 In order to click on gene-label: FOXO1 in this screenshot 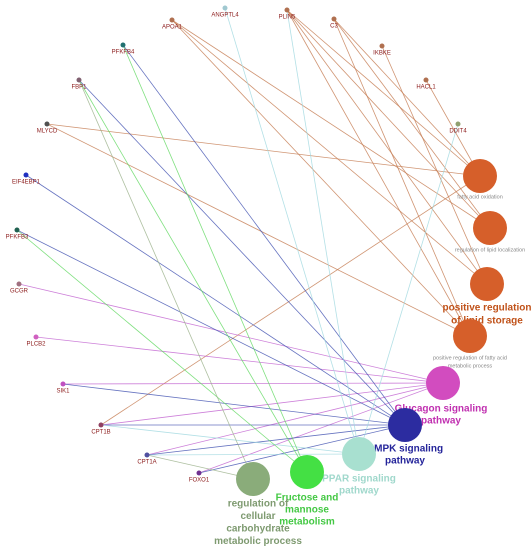, I will do `click(199, 481)`.